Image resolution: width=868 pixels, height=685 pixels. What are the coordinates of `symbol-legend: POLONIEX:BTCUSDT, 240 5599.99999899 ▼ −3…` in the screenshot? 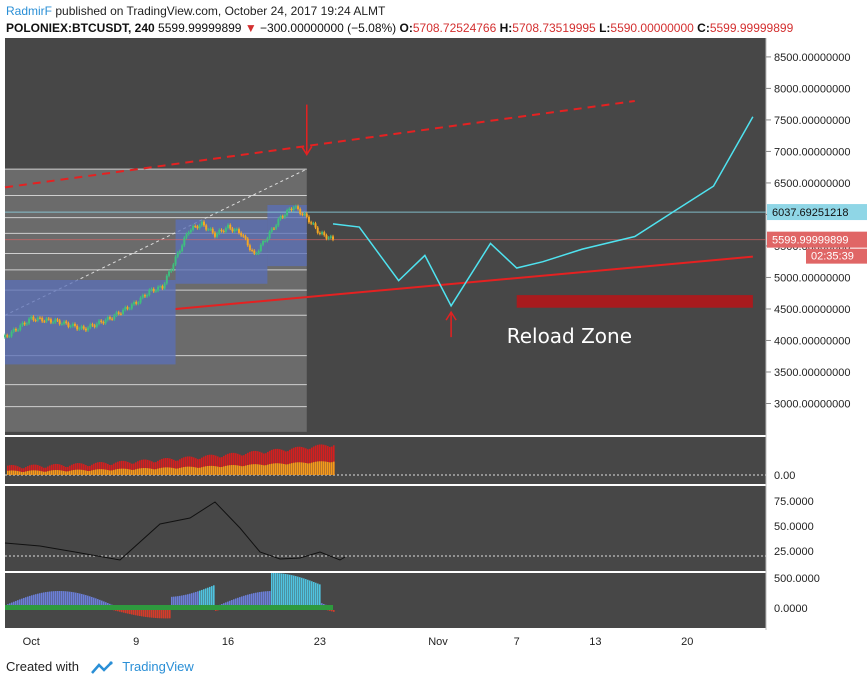 It's located at (399, 28).